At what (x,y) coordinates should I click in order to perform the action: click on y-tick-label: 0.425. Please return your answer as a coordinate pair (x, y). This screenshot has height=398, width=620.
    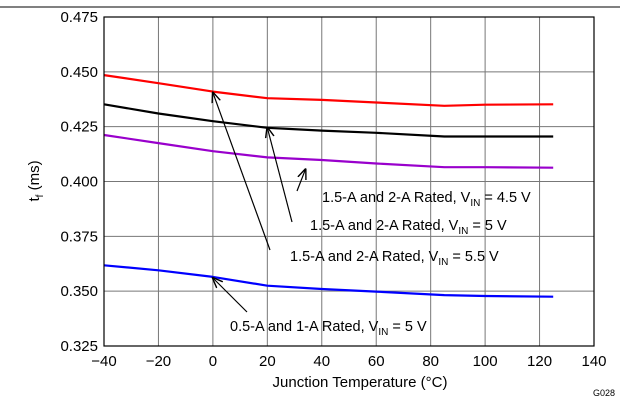
    Looking at the image, I should click on (79, 127).